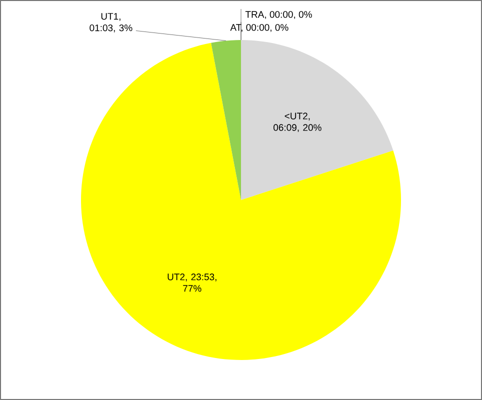 The width and height of the screenshot is (482, 400). What do you see at coordinates (192, 283) in the screenshot?
I see `slice-label: UT2, 23:53, 77%` at bounding box center [192, 283].